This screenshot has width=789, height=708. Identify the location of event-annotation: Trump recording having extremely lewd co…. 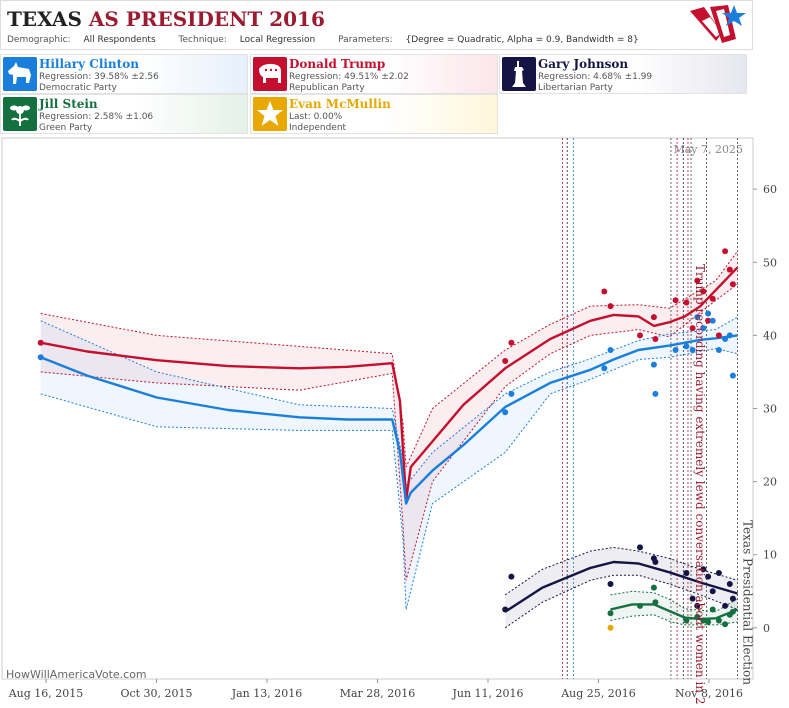
(700, 484).